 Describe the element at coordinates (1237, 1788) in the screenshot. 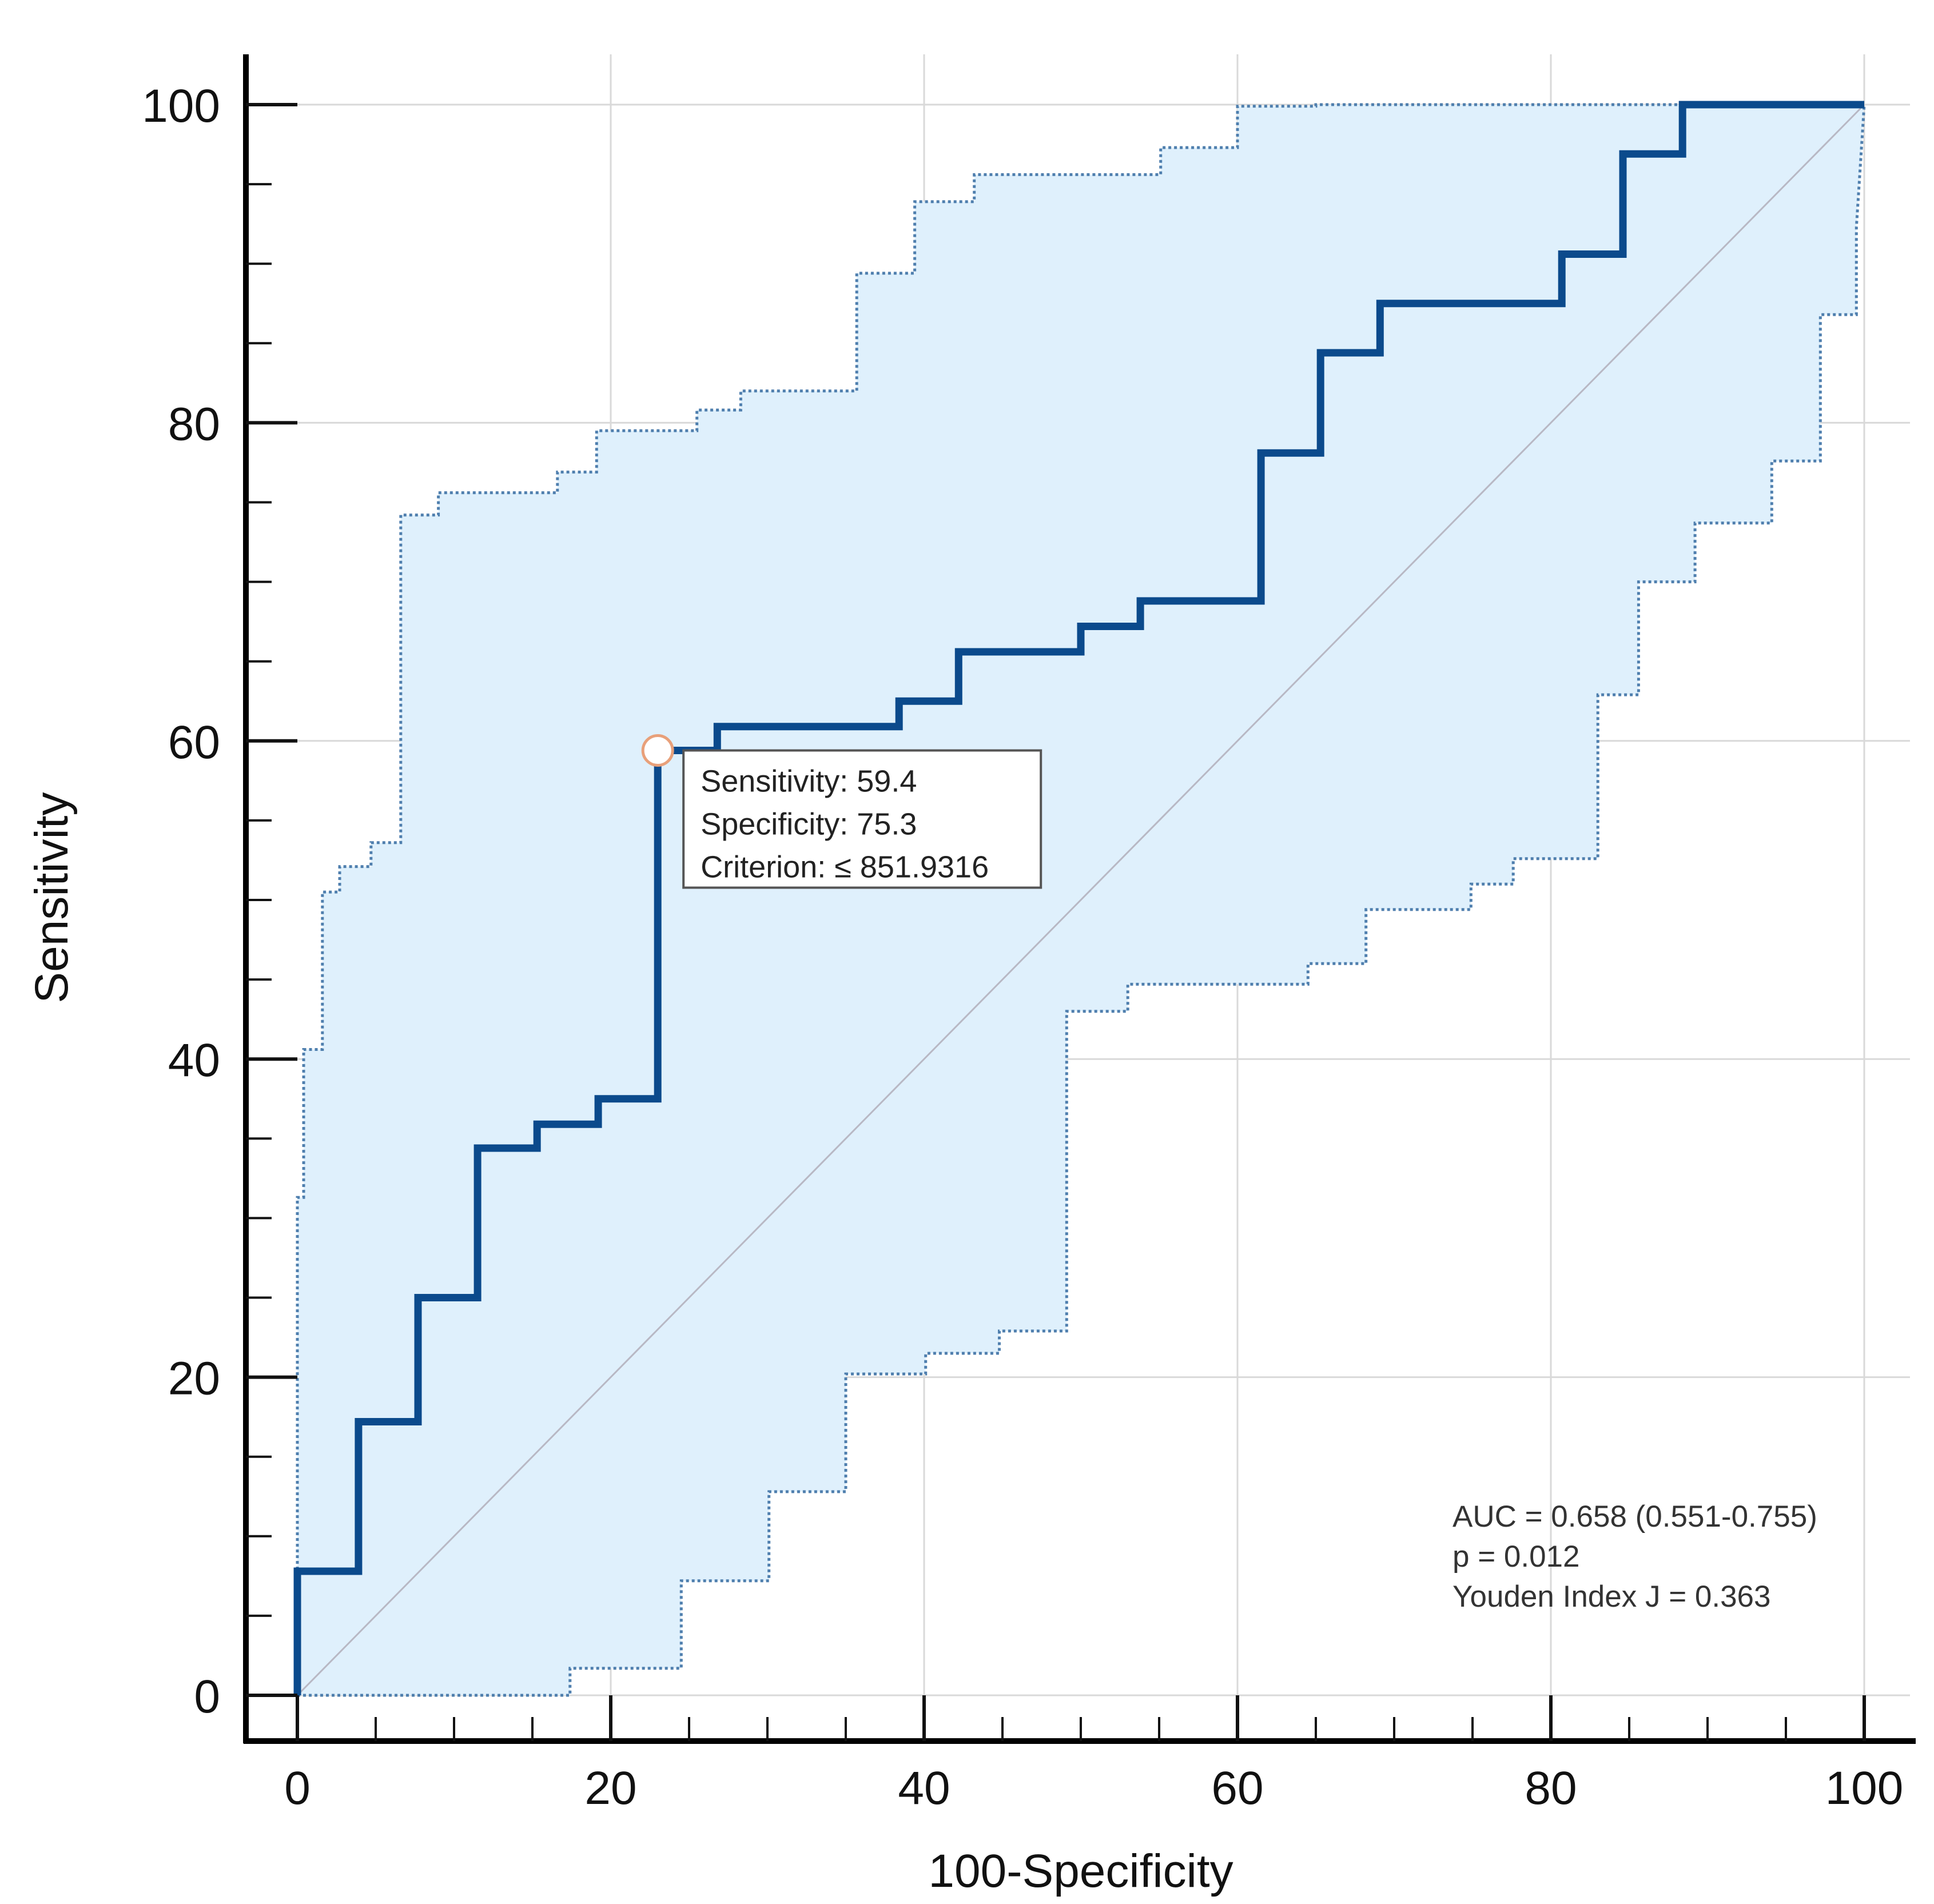

I see `x-tick-label: 60` at that location.